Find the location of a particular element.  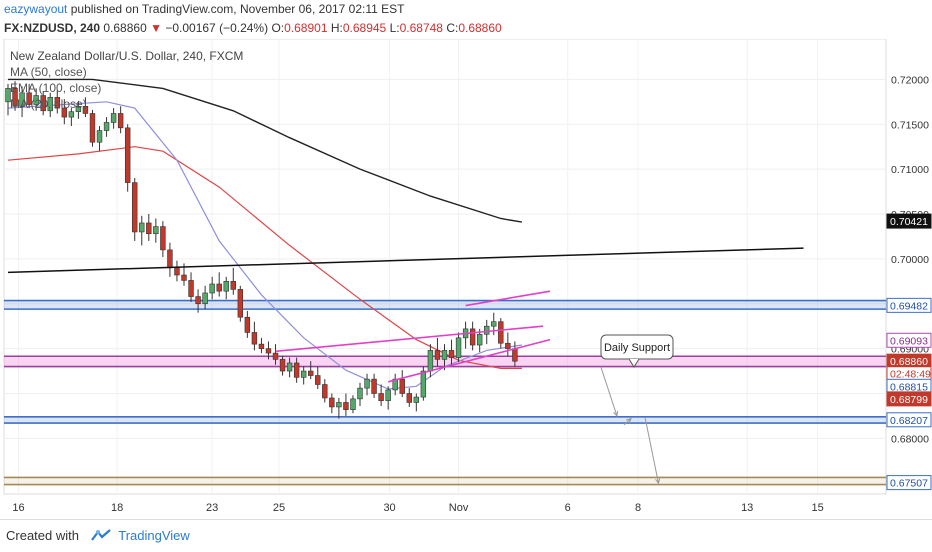

y-tick-label: 0.68000 is located at coordinates (910, 439).